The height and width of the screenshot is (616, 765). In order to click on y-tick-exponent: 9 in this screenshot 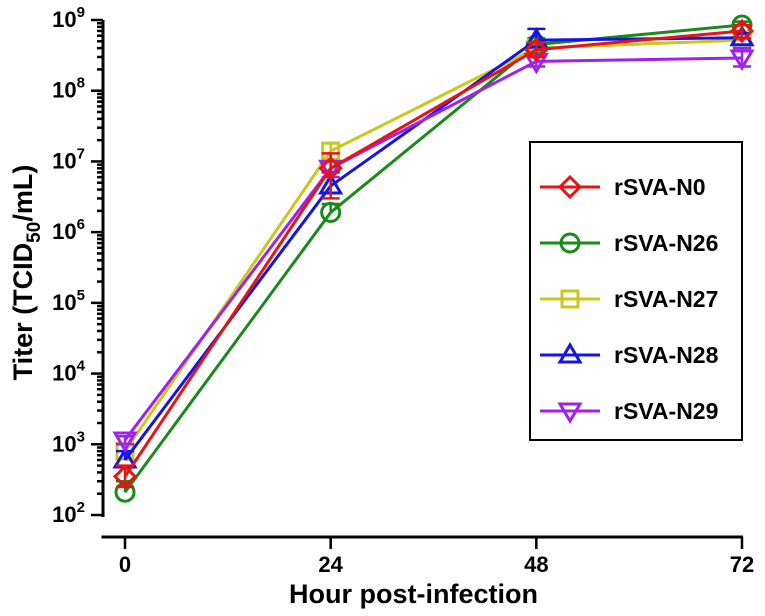, I will do `click(81, 12)`.